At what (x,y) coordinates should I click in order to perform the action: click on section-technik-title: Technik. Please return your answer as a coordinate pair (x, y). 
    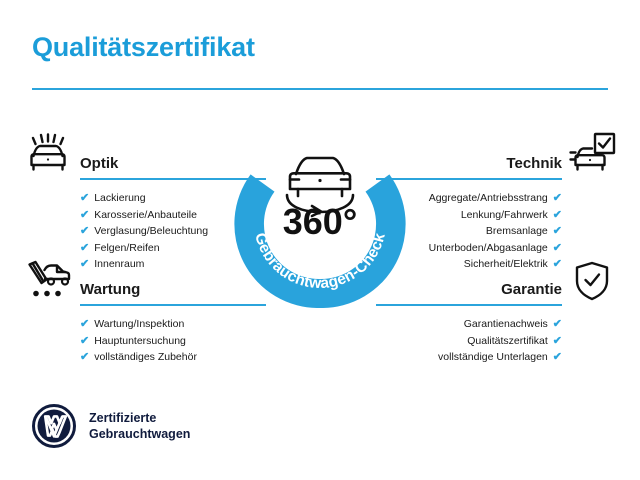
    Looking at the image, I should click on (534, 163).